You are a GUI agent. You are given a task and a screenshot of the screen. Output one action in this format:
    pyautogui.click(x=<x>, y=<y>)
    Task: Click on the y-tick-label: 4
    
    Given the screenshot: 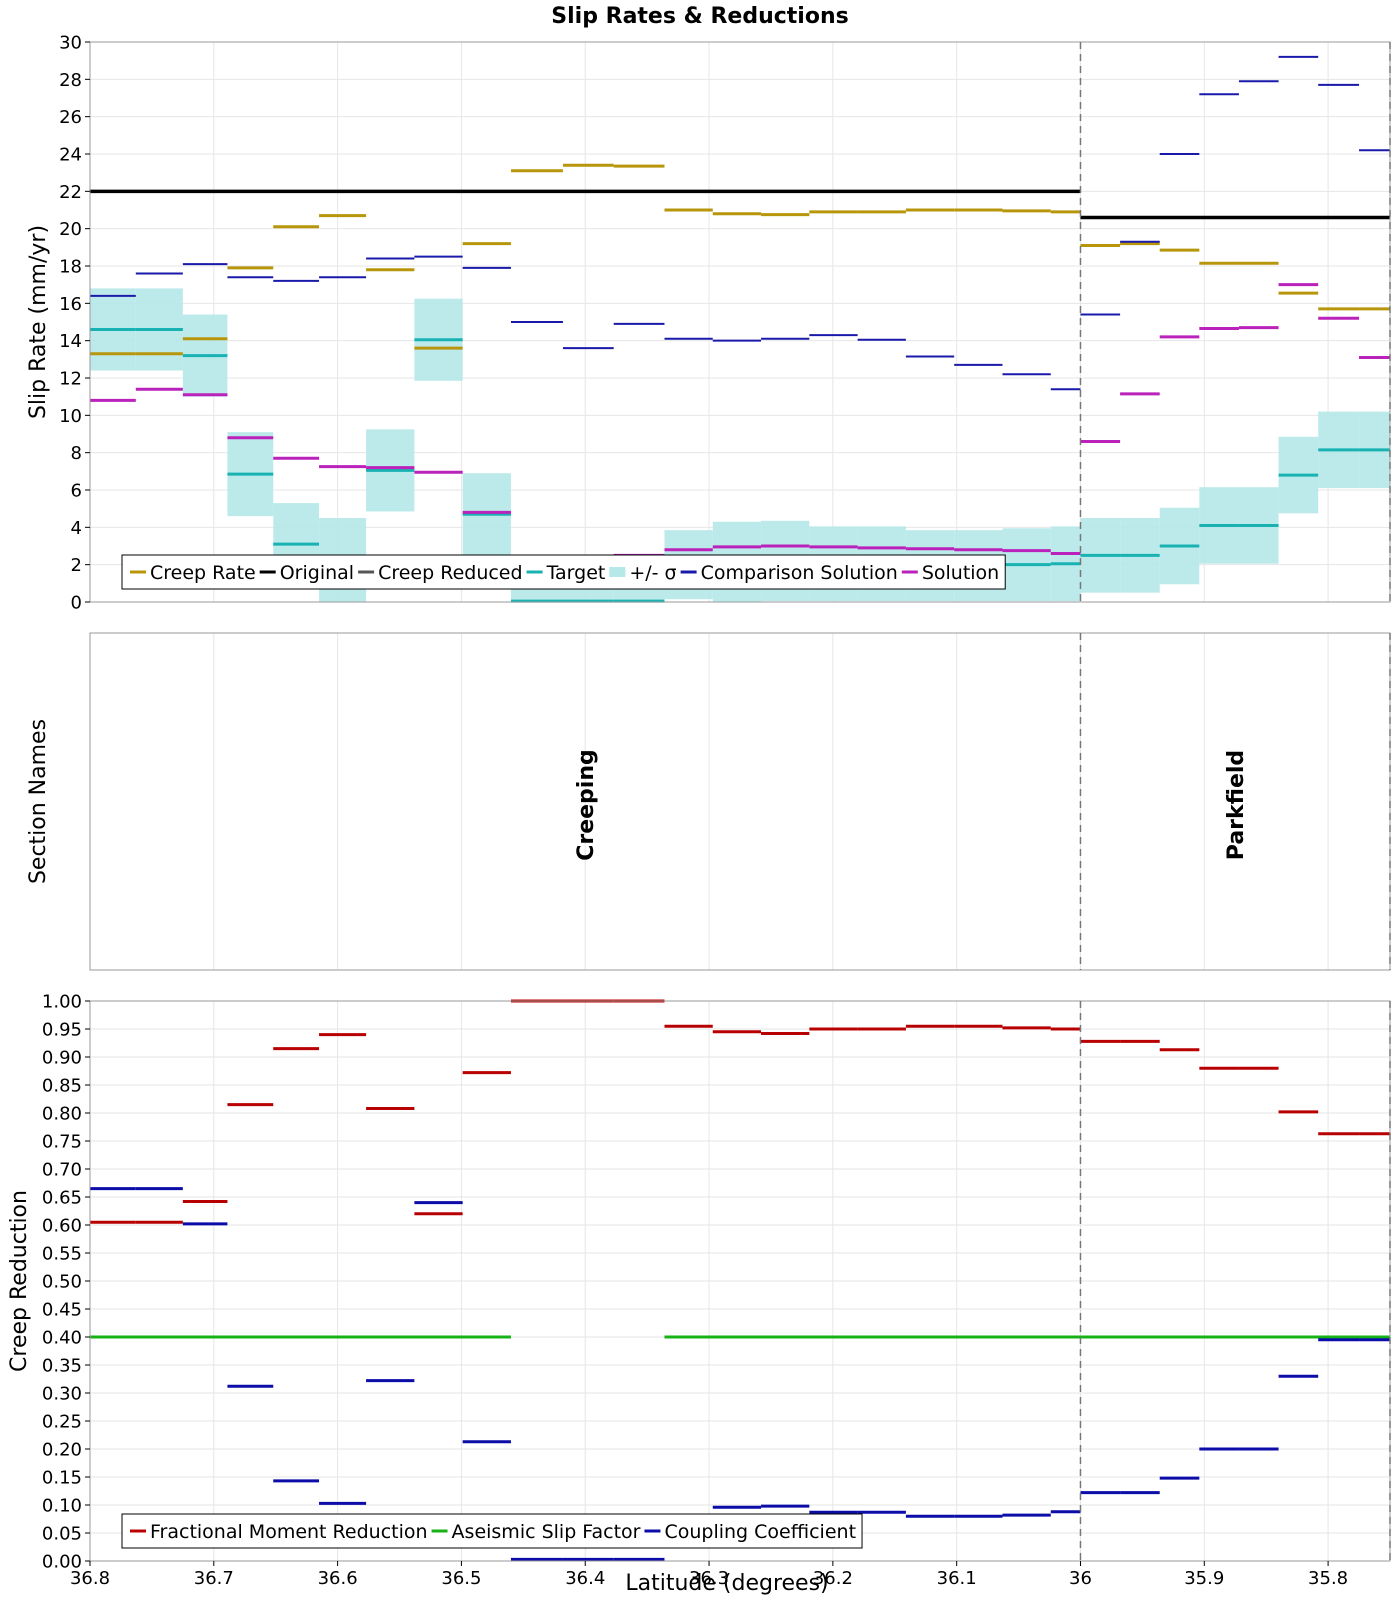 What is the action you would take?
    pyautogui.click(x=76, y=528)
    